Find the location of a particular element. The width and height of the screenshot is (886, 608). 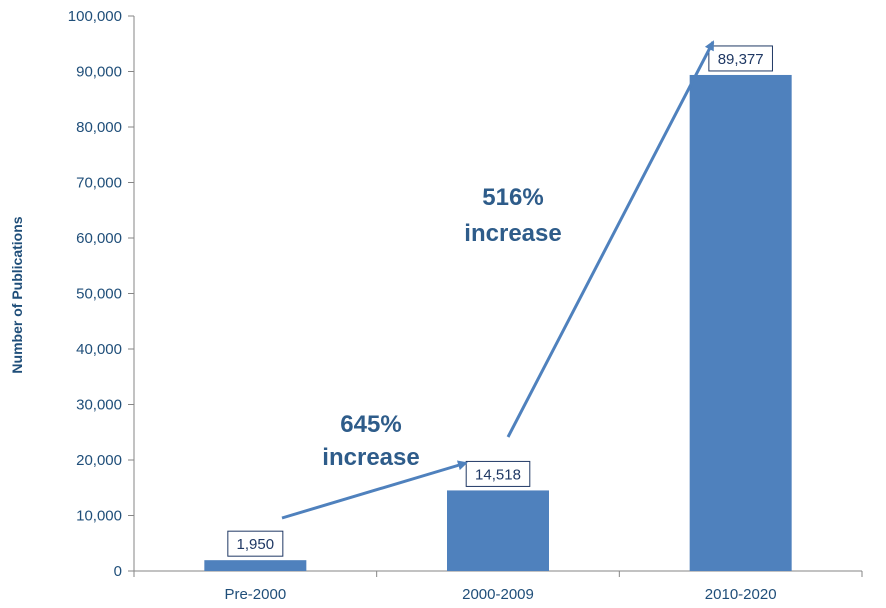

data-label: 89,377 is located at coordinates (741, 59).